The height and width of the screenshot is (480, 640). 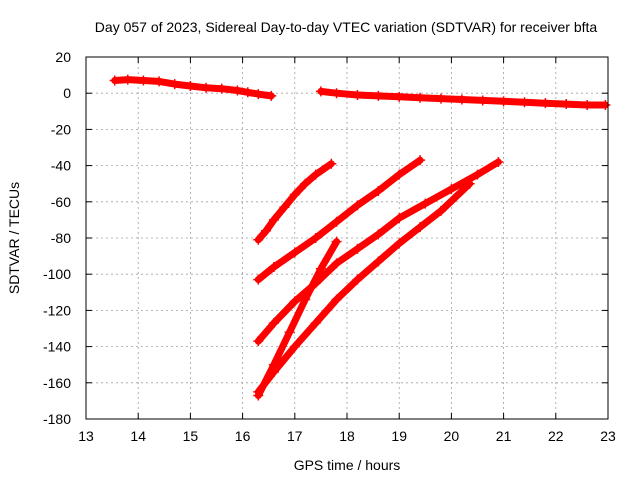 What do you see at coordinates (61, 202) in the screenshot?
I see `y-tick-label: -60` at bounding box center [61, 202].